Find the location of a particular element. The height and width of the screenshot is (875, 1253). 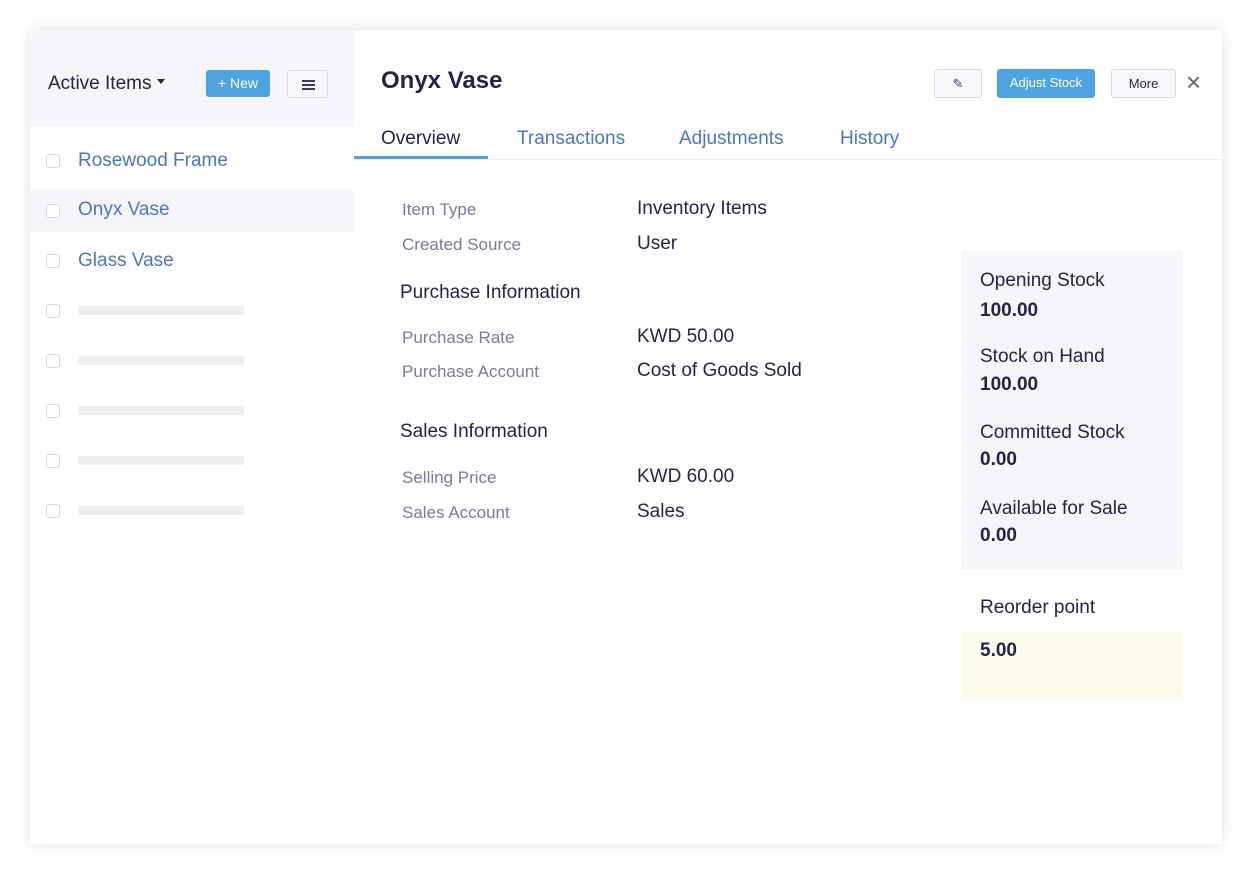

close-icon: × is located at coordinates (1194, 82).